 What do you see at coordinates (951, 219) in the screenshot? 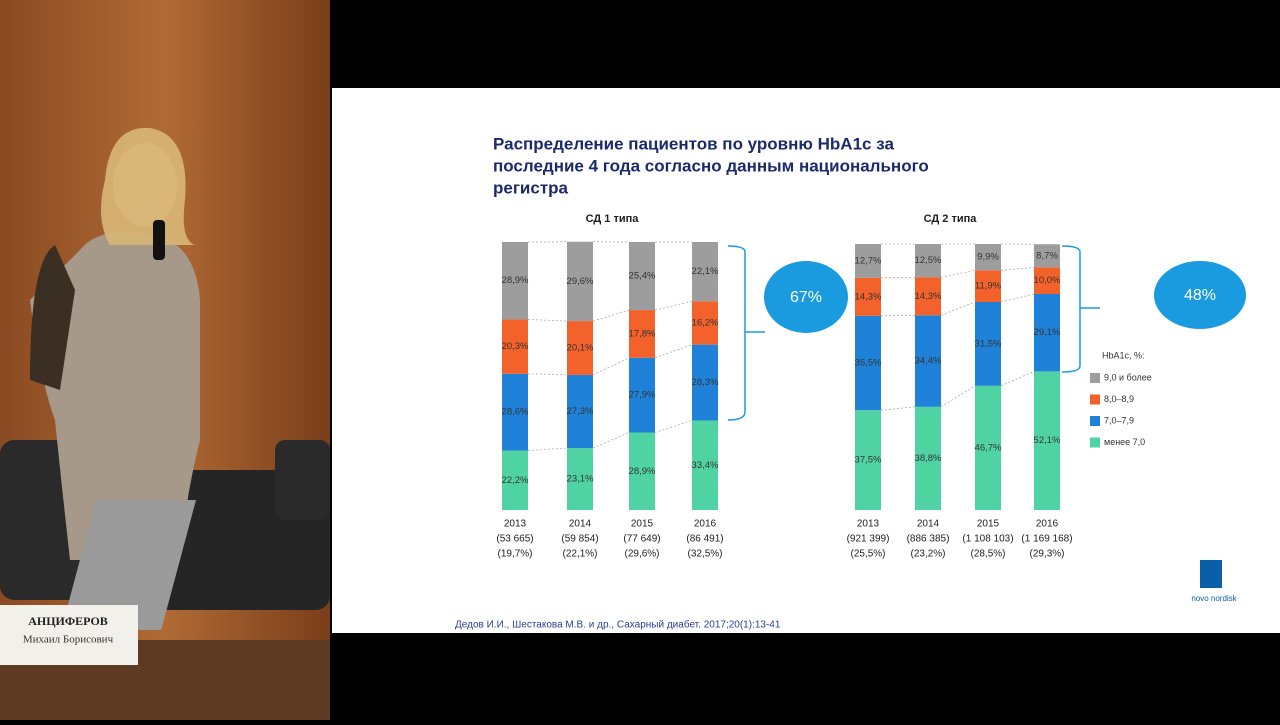
I see `chart-title: СД 2 типа` at bounding box center [951, 219].